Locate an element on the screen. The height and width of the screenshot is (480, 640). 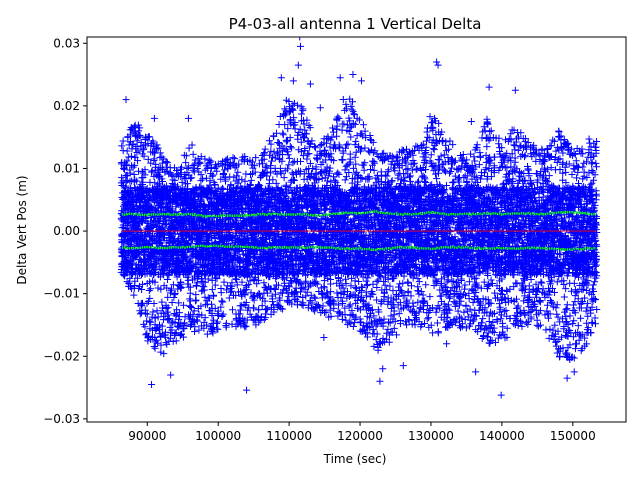
chart-title: P4-03-all antenna 1 Vertical Delta is located at coordinates (355, 24).